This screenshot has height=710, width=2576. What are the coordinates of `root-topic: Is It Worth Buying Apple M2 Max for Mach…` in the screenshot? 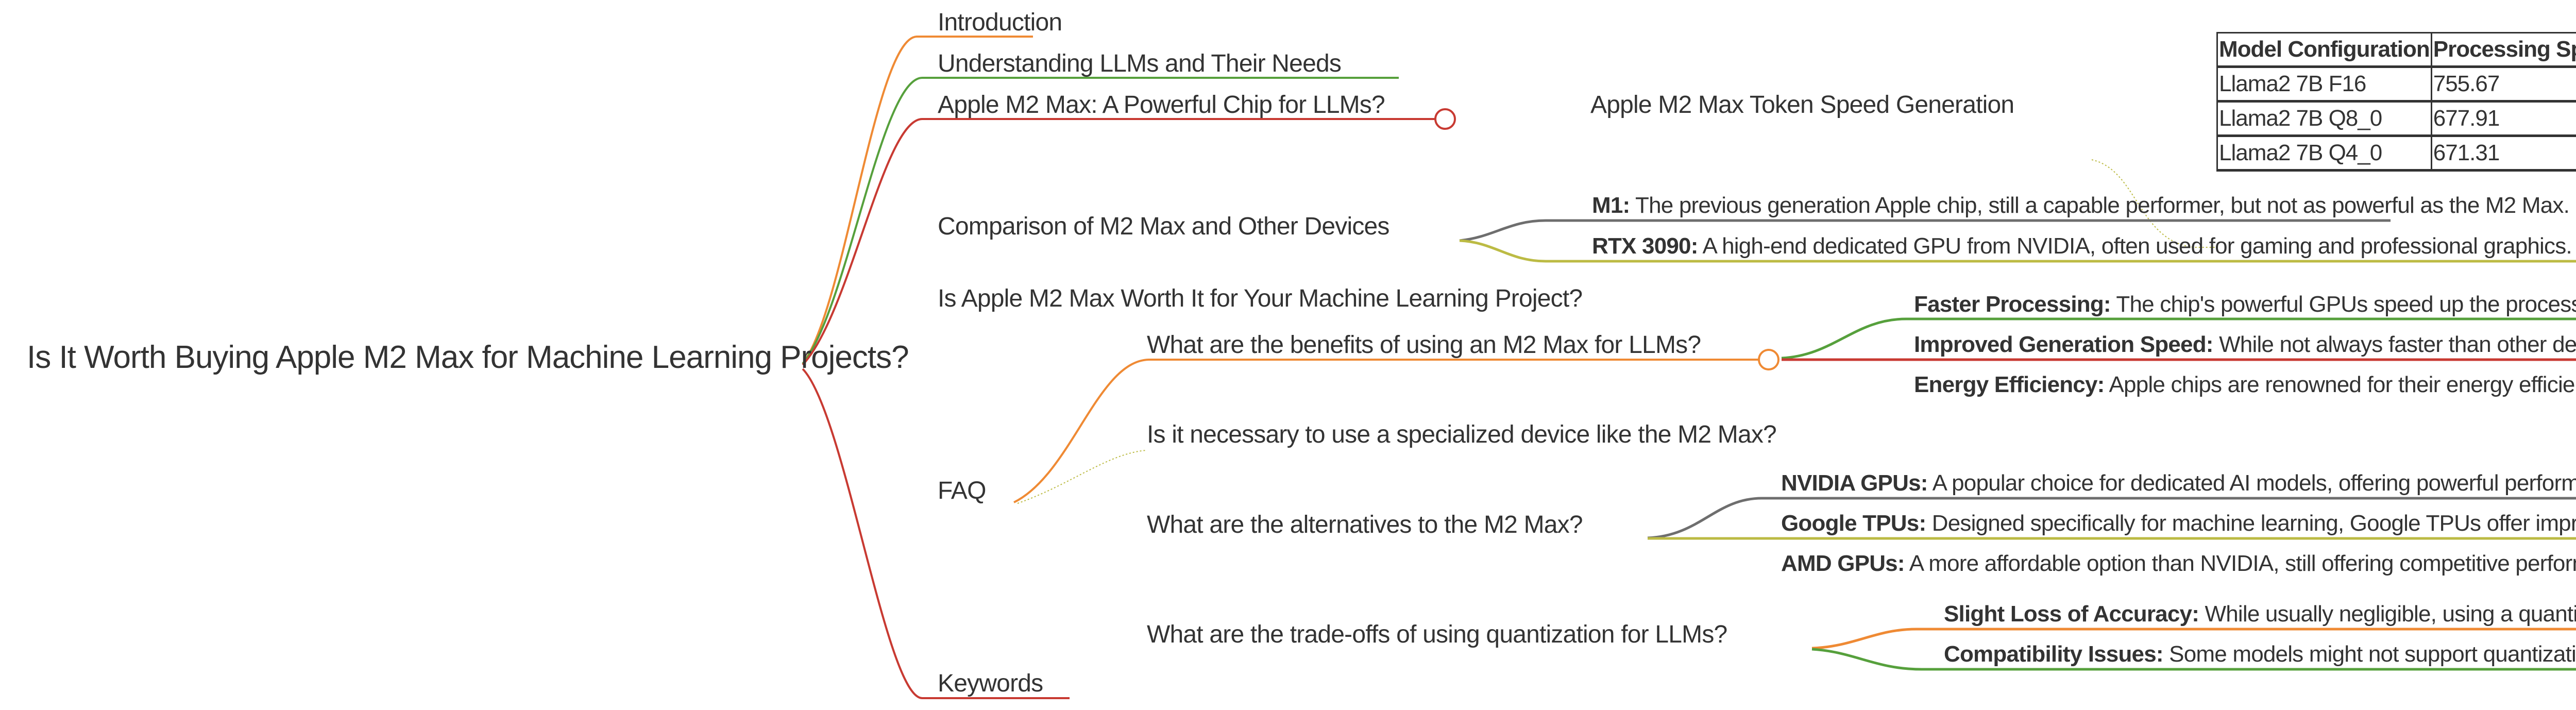 It's located at (468, 357).